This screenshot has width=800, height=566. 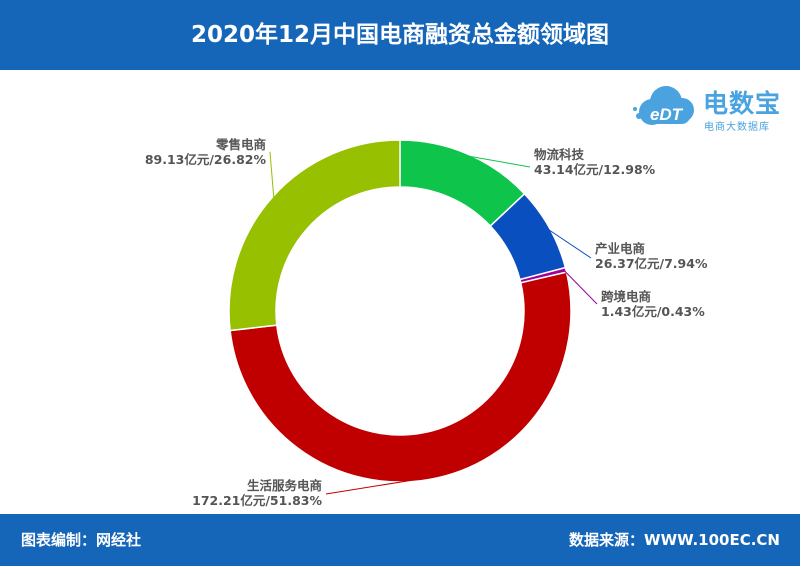 I want to click on logo-subtitle: 电商大数据库, so click(x=737, y=127).